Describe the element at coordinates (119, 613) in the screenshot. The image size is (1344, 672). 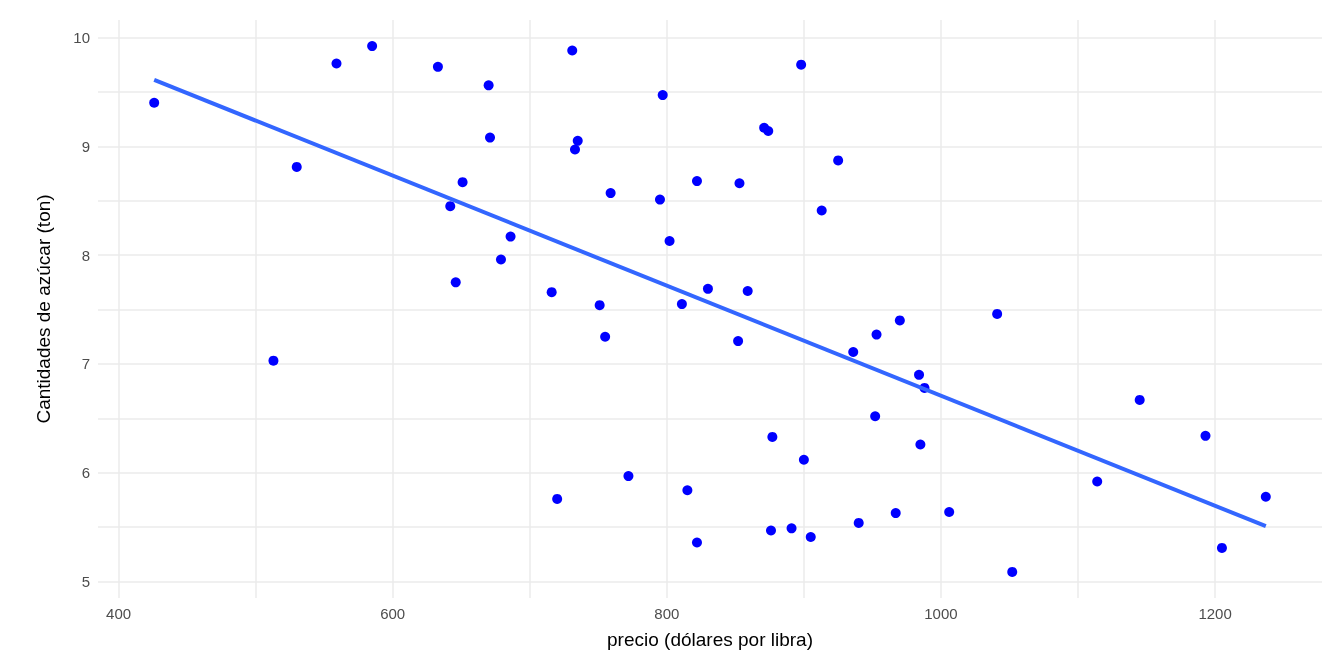
I see `x-tick-label: 400` at that location.